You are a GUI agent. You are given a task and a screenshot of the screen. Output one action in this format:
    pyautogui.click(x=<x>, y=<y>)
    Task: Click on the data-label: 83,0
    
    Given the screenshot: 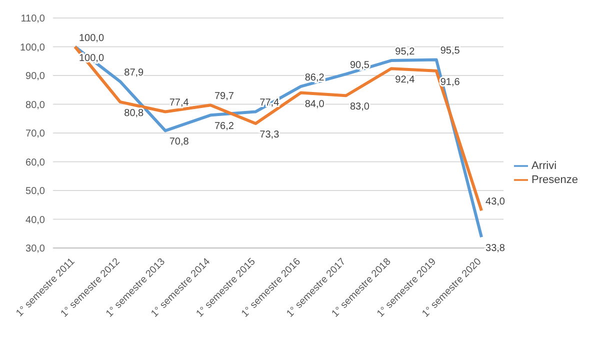 What is the action you would take?
    pyautogui.click(x=360, y=107)
    